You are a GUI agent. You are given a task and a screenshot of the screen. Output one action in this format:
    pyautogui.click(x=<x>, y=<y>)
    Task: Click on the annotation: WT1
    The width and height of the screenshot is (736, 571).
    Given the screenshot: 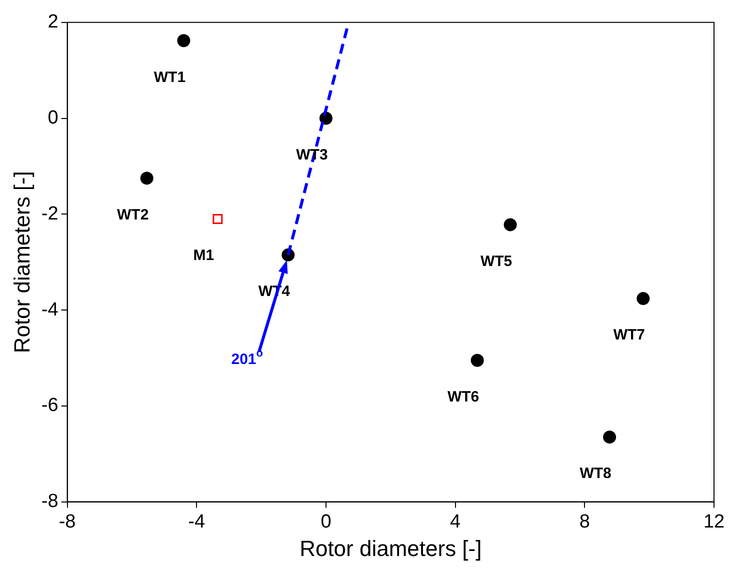 What is the action you would take?
    pyautogui.click(x=170, y=77)
    